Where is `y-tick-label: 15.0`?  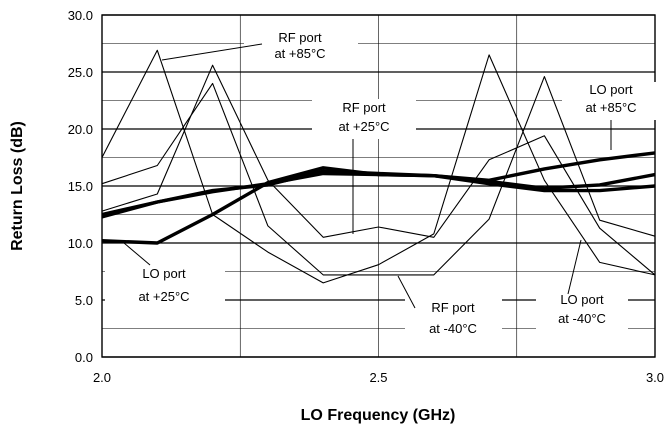
y-tick-label: 15.0 is located at coordinates (80, 186).